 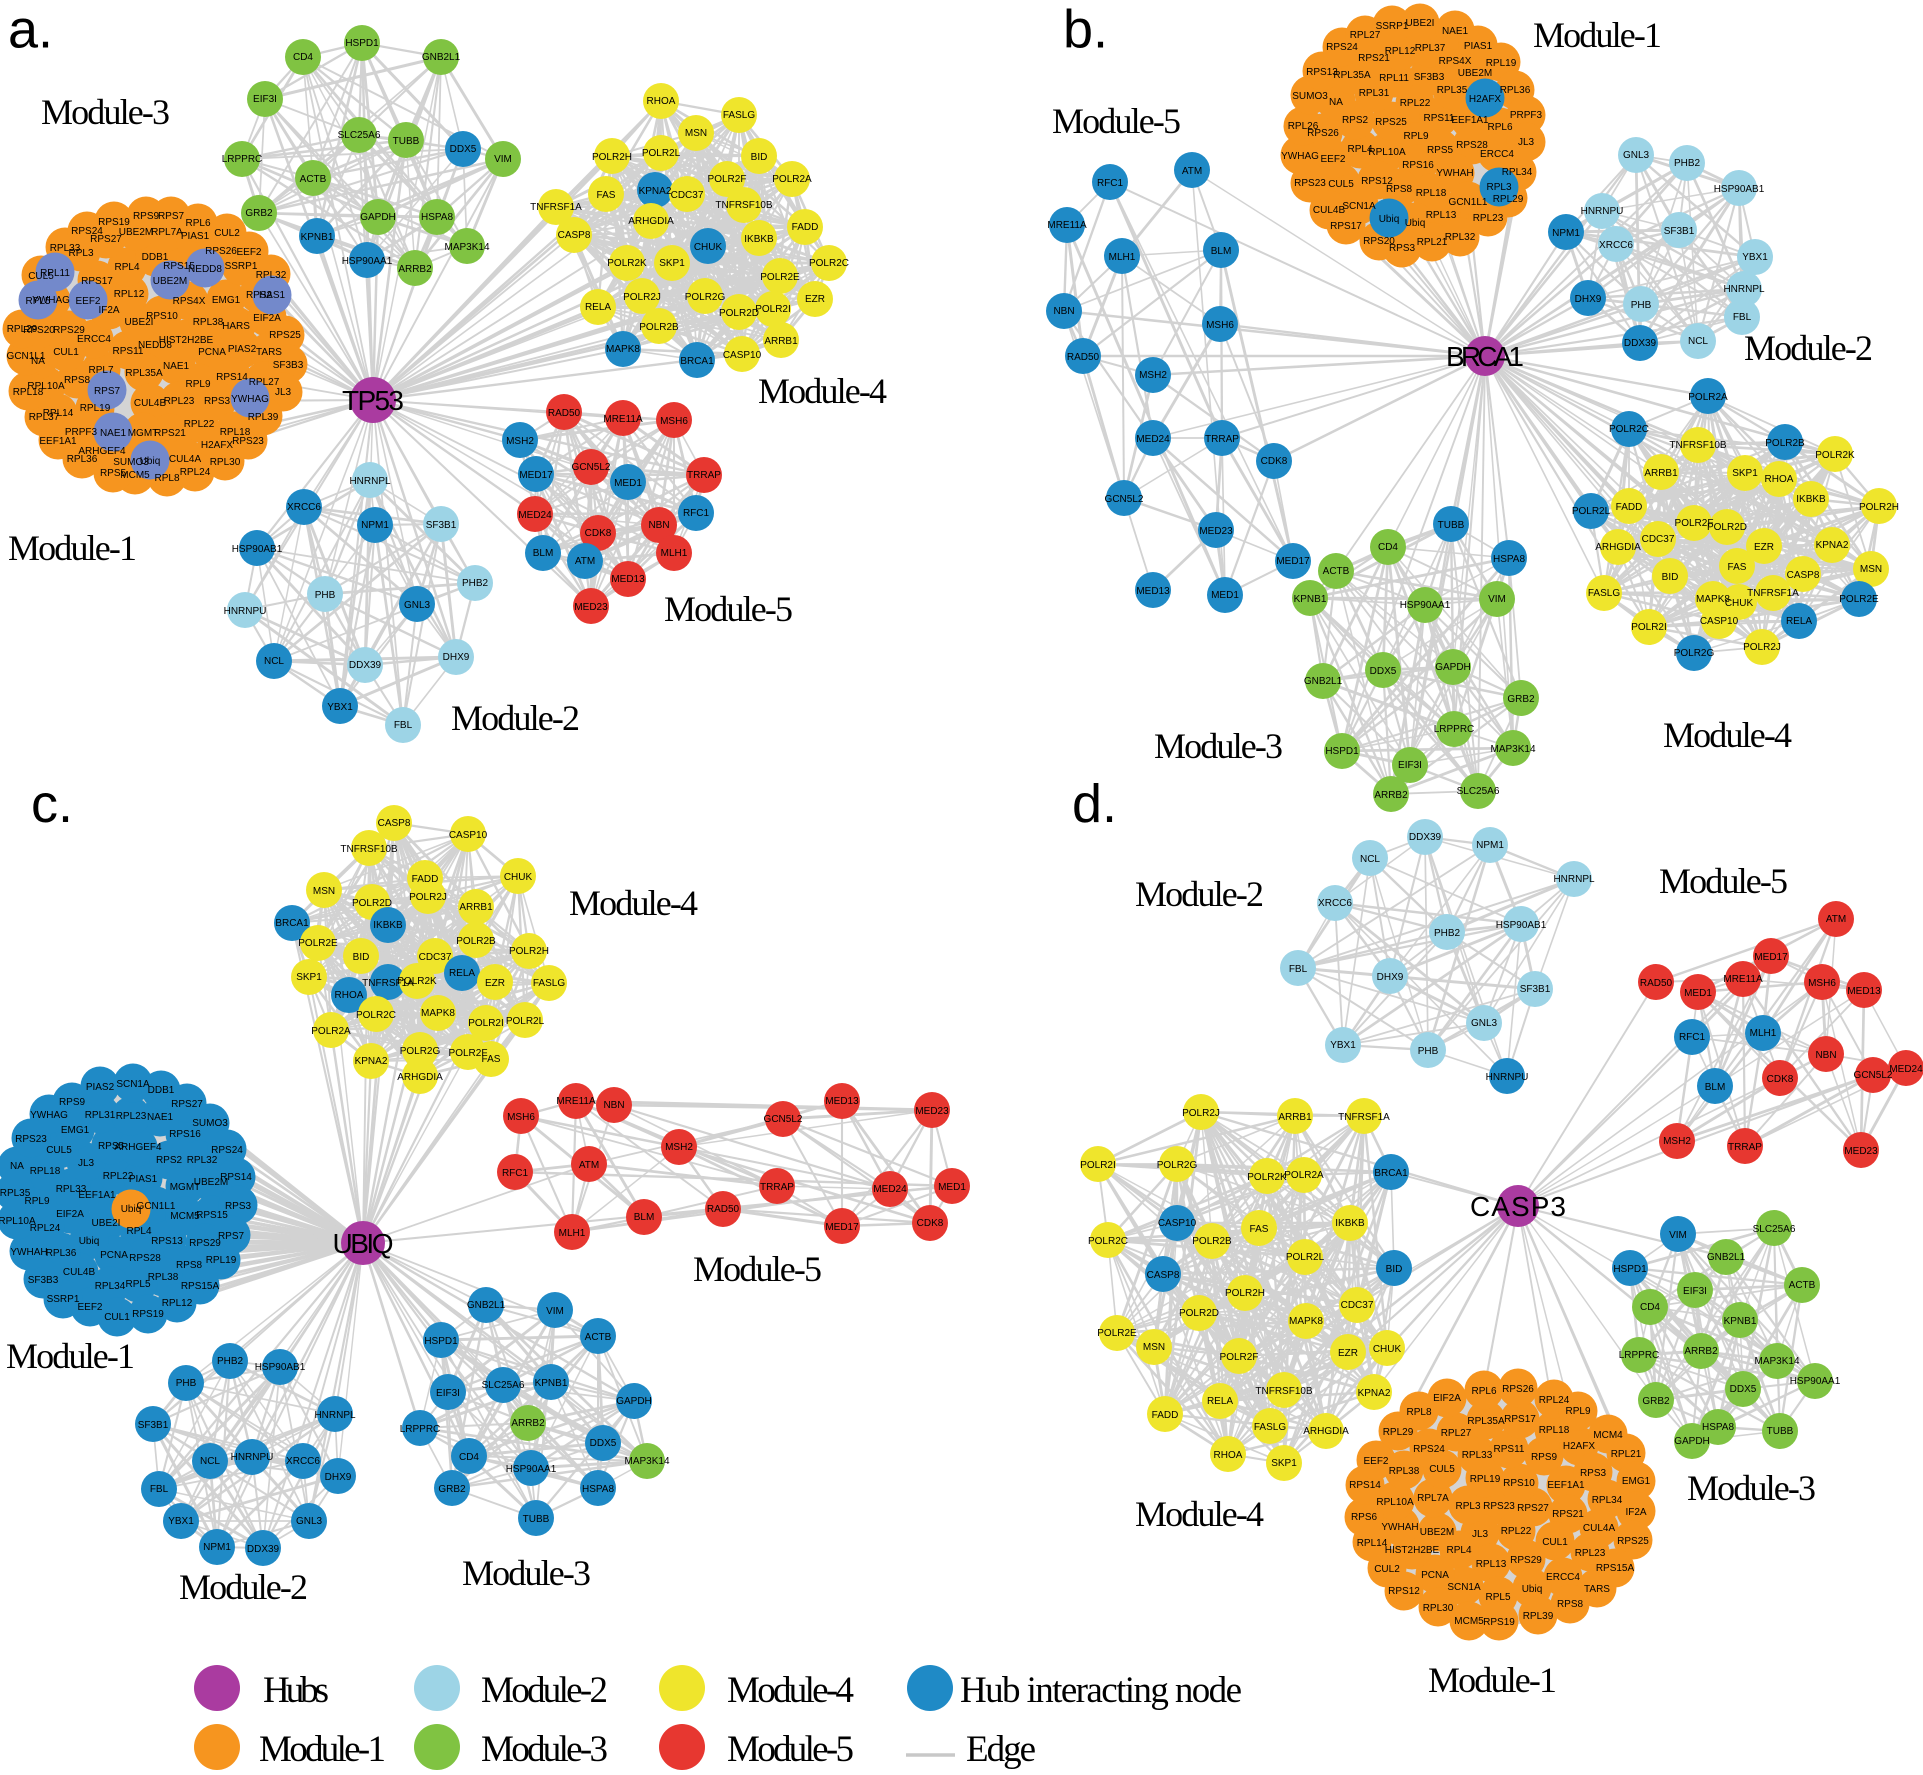 I want to click on svg-text: LRPPRC, so click(x=242, y=159).